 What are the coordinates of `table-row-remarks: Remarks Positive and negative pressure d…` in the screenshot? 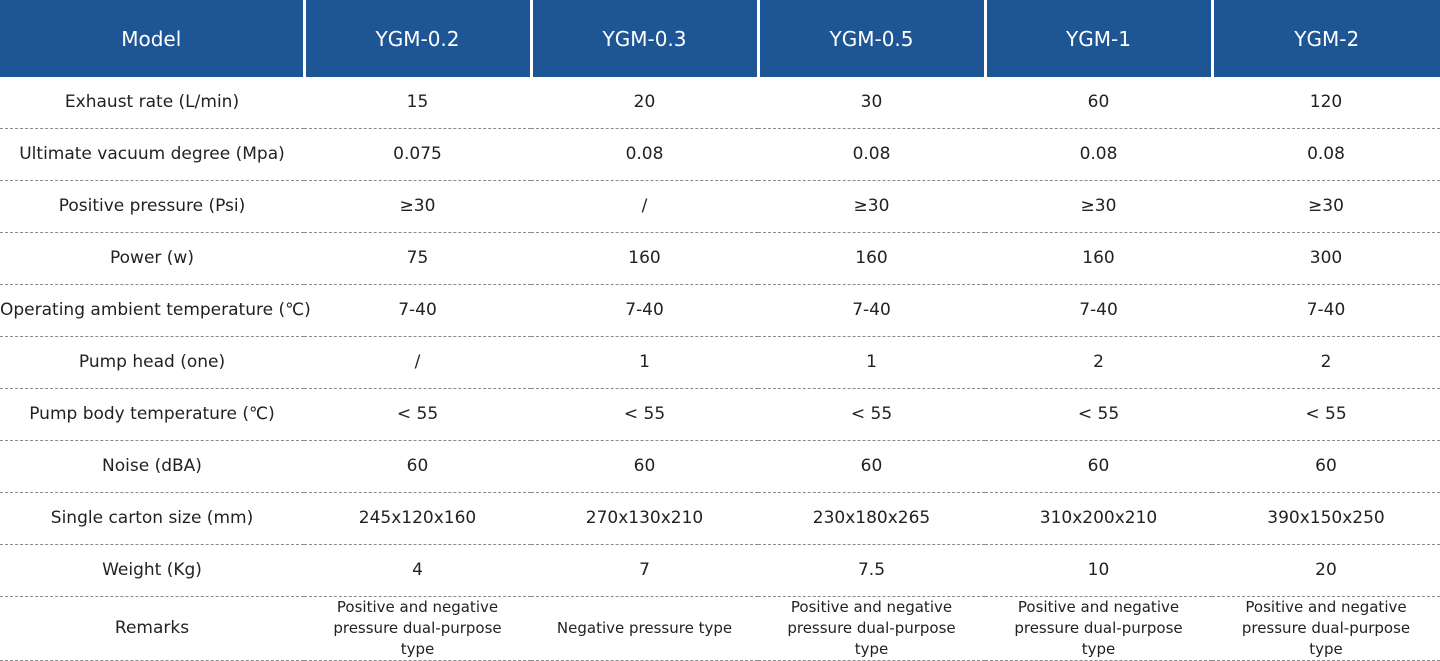 It's located at (720, 628).